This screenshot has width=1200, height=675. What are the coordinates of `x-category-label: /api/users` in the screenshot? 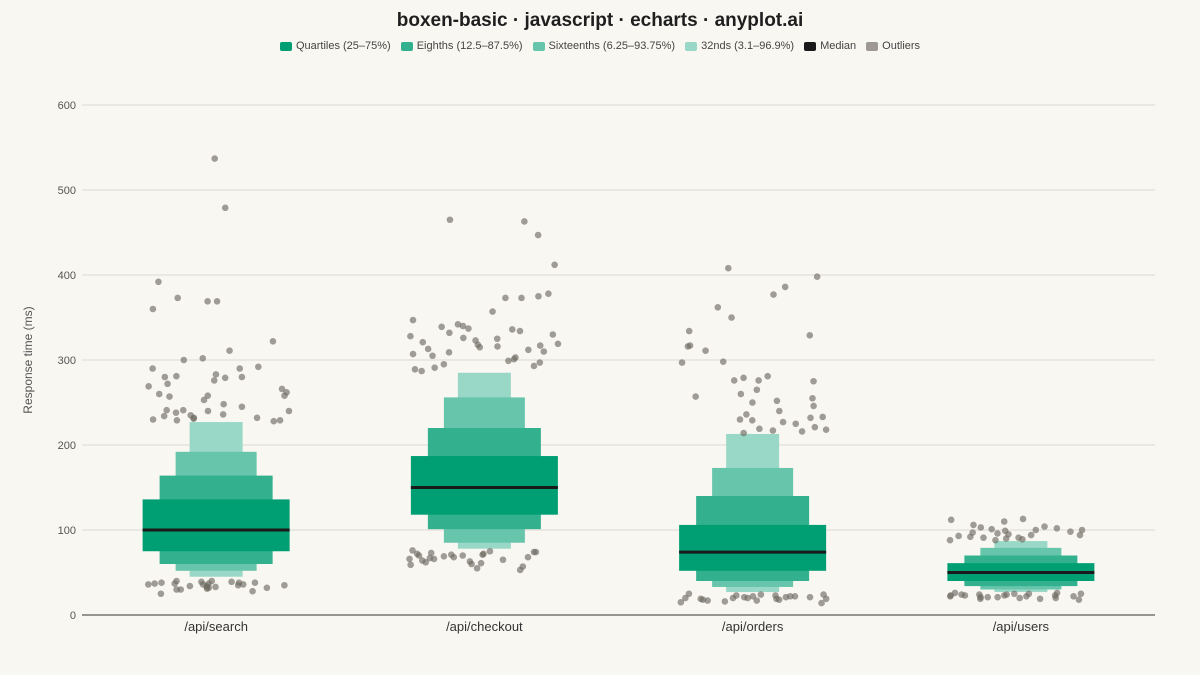 It's located at (1021, 626).